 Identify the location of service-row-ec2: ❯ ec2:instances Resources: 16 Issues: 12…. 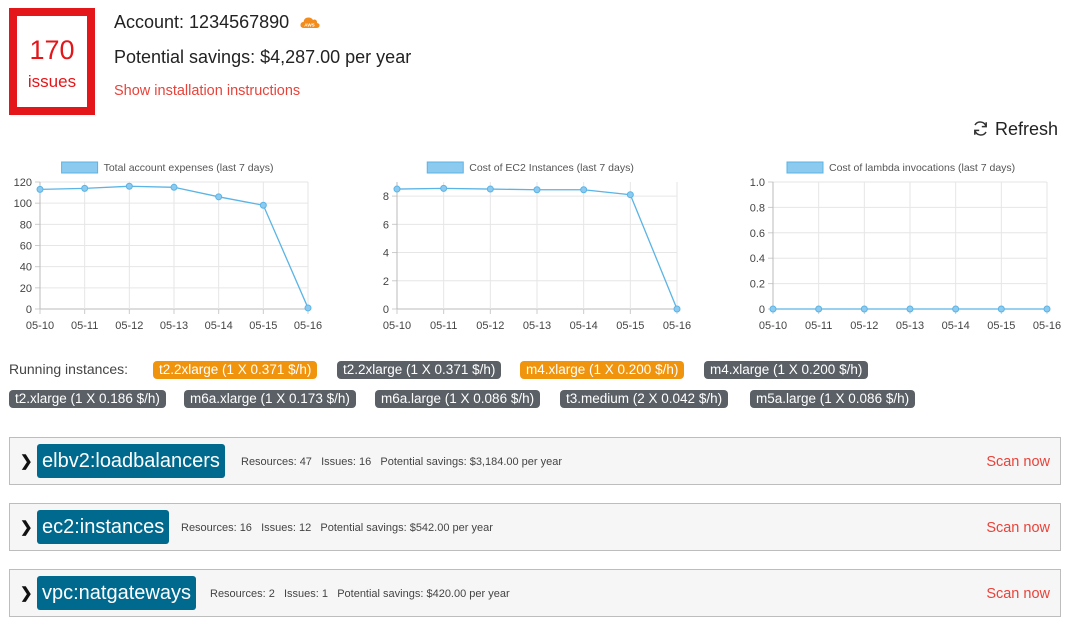
(535, 527).